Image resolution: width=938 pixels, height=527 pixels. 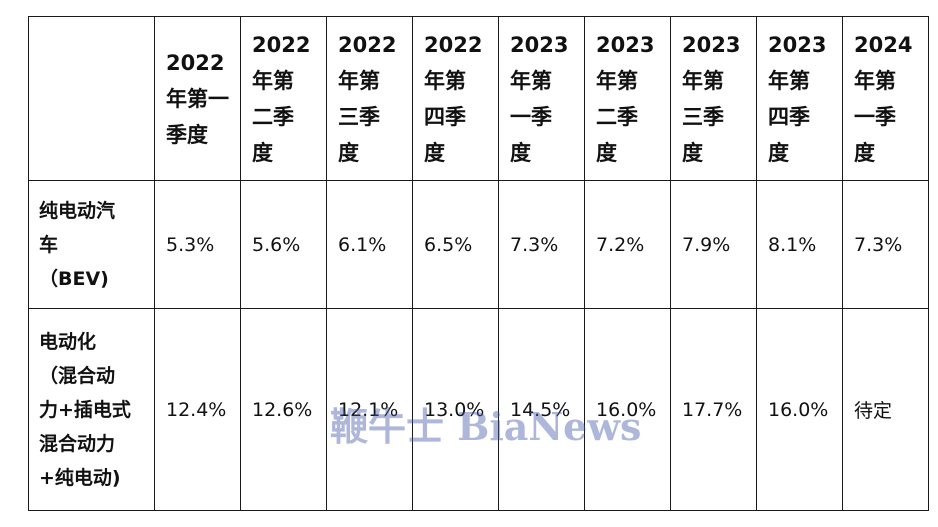 What do you see at coordinates (455, 98) in the screenshot?
I see `header-cell-2022-q4: 2022 年第 四季 度` at bounding box center [455, 98].